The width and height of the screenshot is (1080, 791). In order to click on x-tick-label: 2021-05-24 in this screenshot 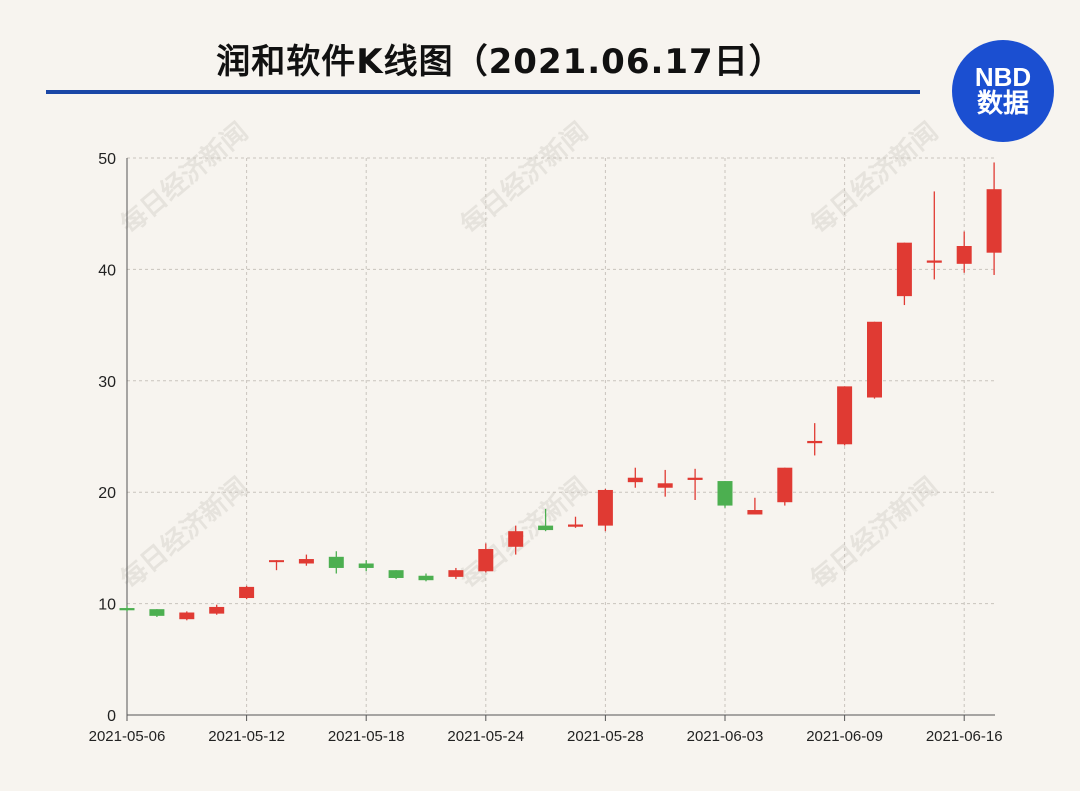, I will do `click(485, 736)`.